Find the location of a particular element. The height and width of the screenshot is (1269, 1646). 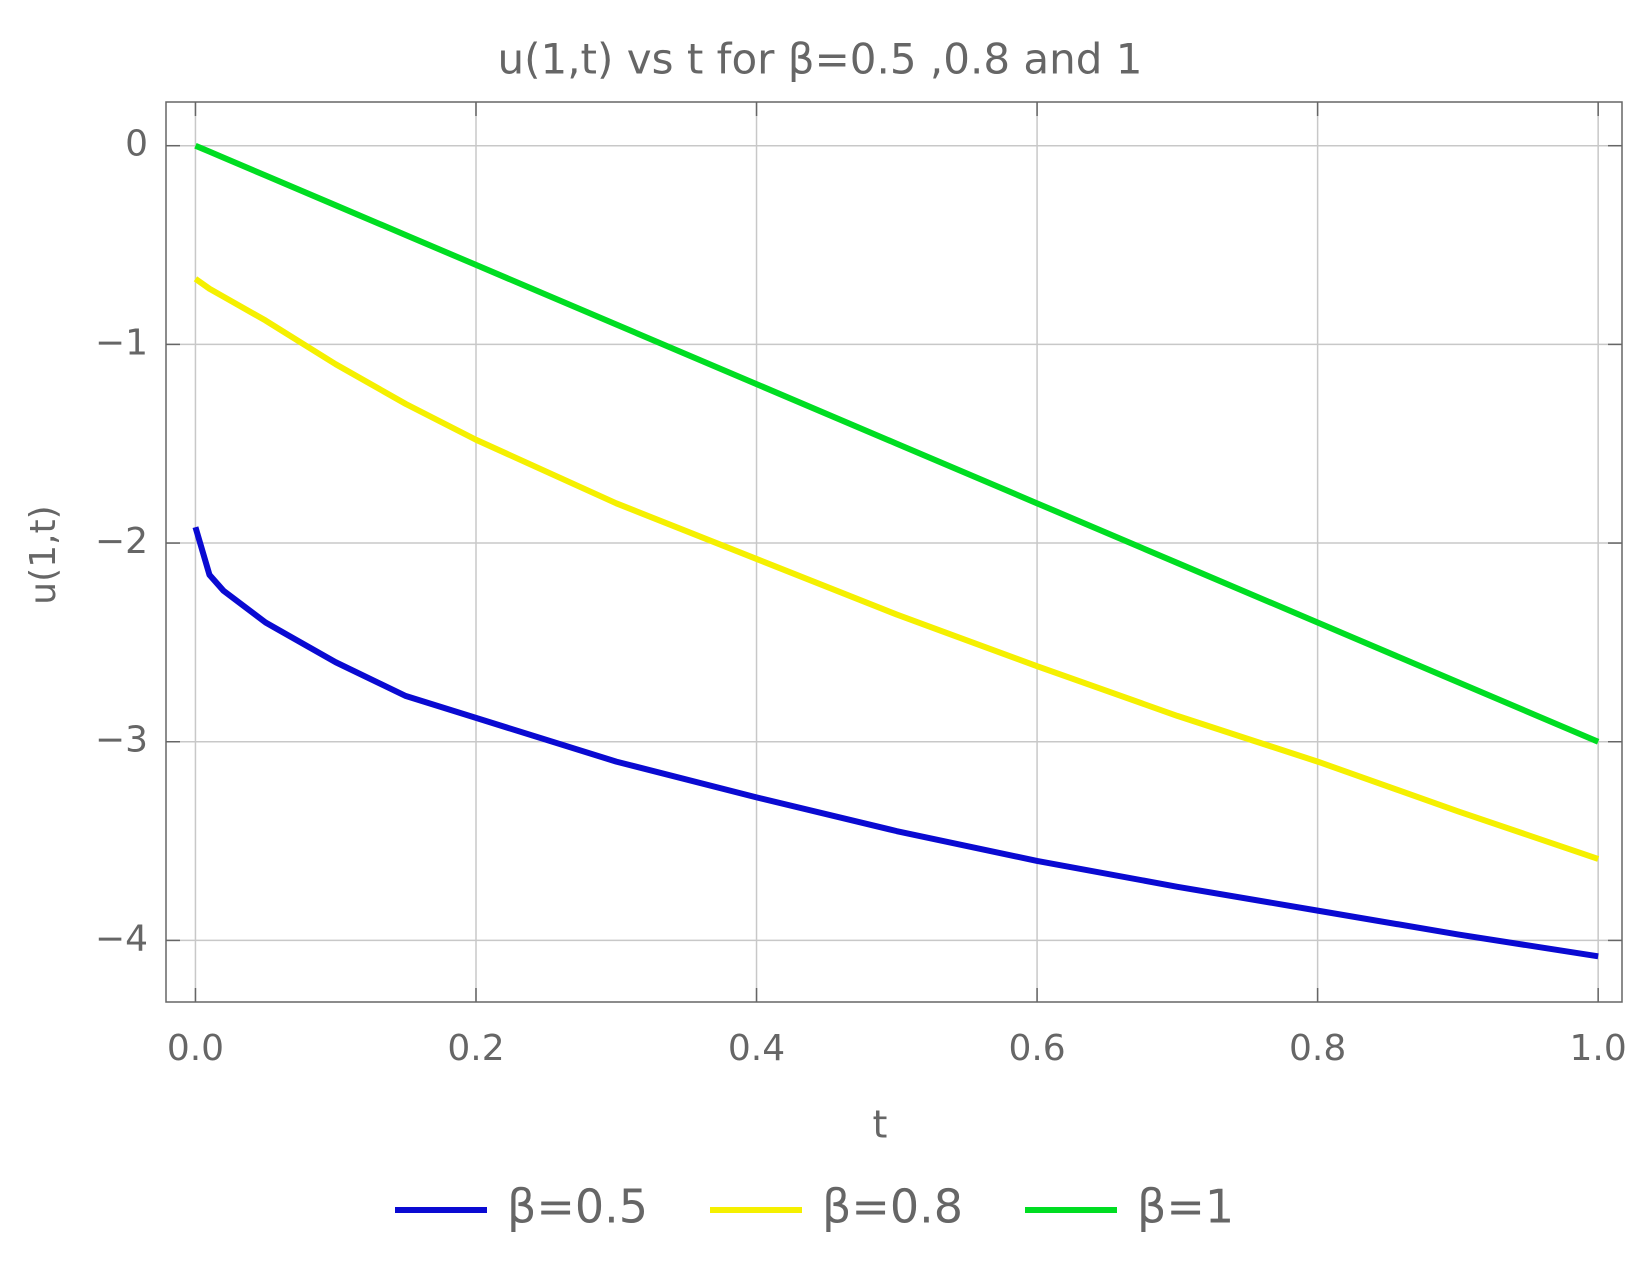

x-tick-label: 0.8 is located at coordinates (1317, 1048).